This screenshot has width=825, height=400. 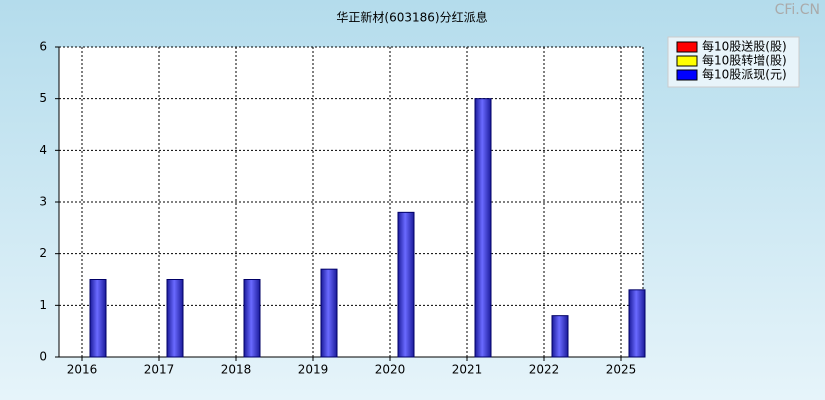 I want to click on x-tick-label: 2016, so click(x=82, y=370).